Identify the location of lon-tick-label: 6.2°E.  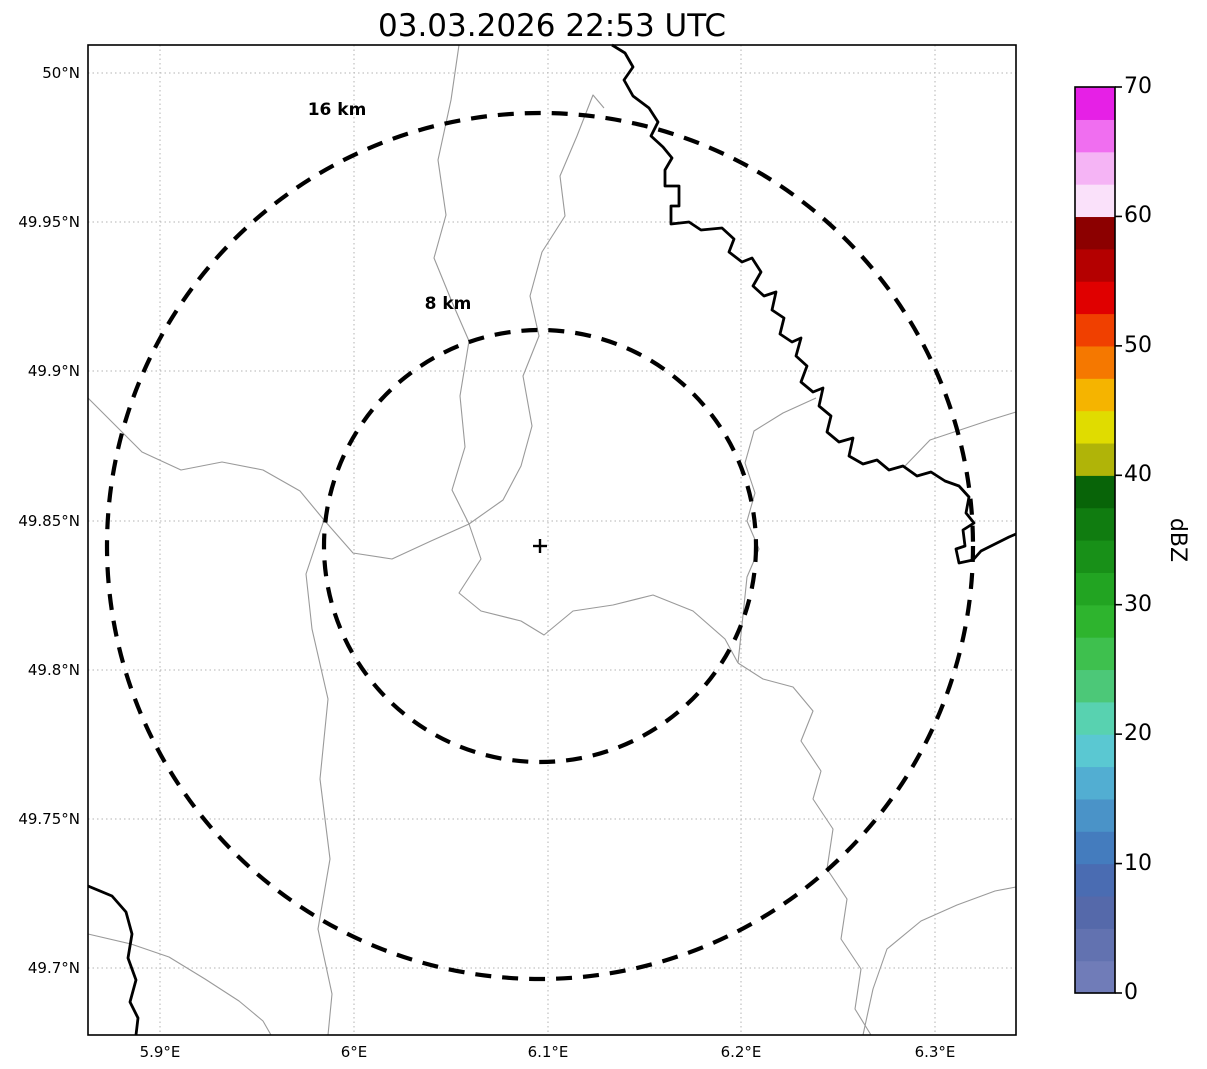
(741, 1052).